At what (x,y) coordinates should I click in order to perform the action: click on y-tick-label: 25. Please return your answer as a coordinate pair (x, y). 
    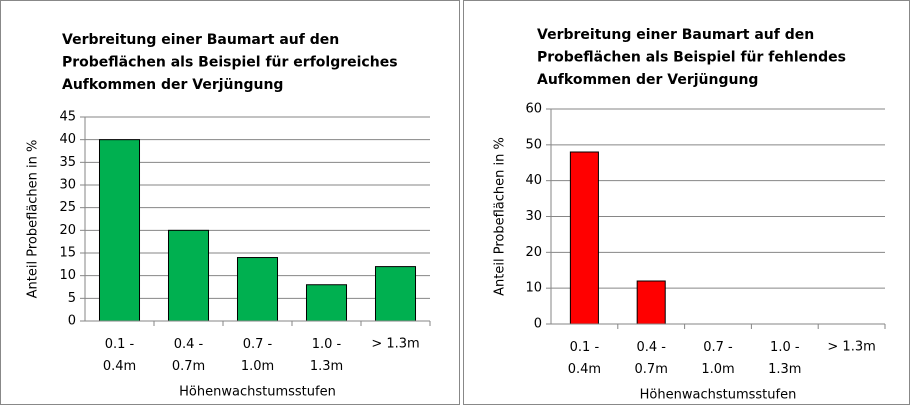
    Looking at the image, I should click on (67, 207).